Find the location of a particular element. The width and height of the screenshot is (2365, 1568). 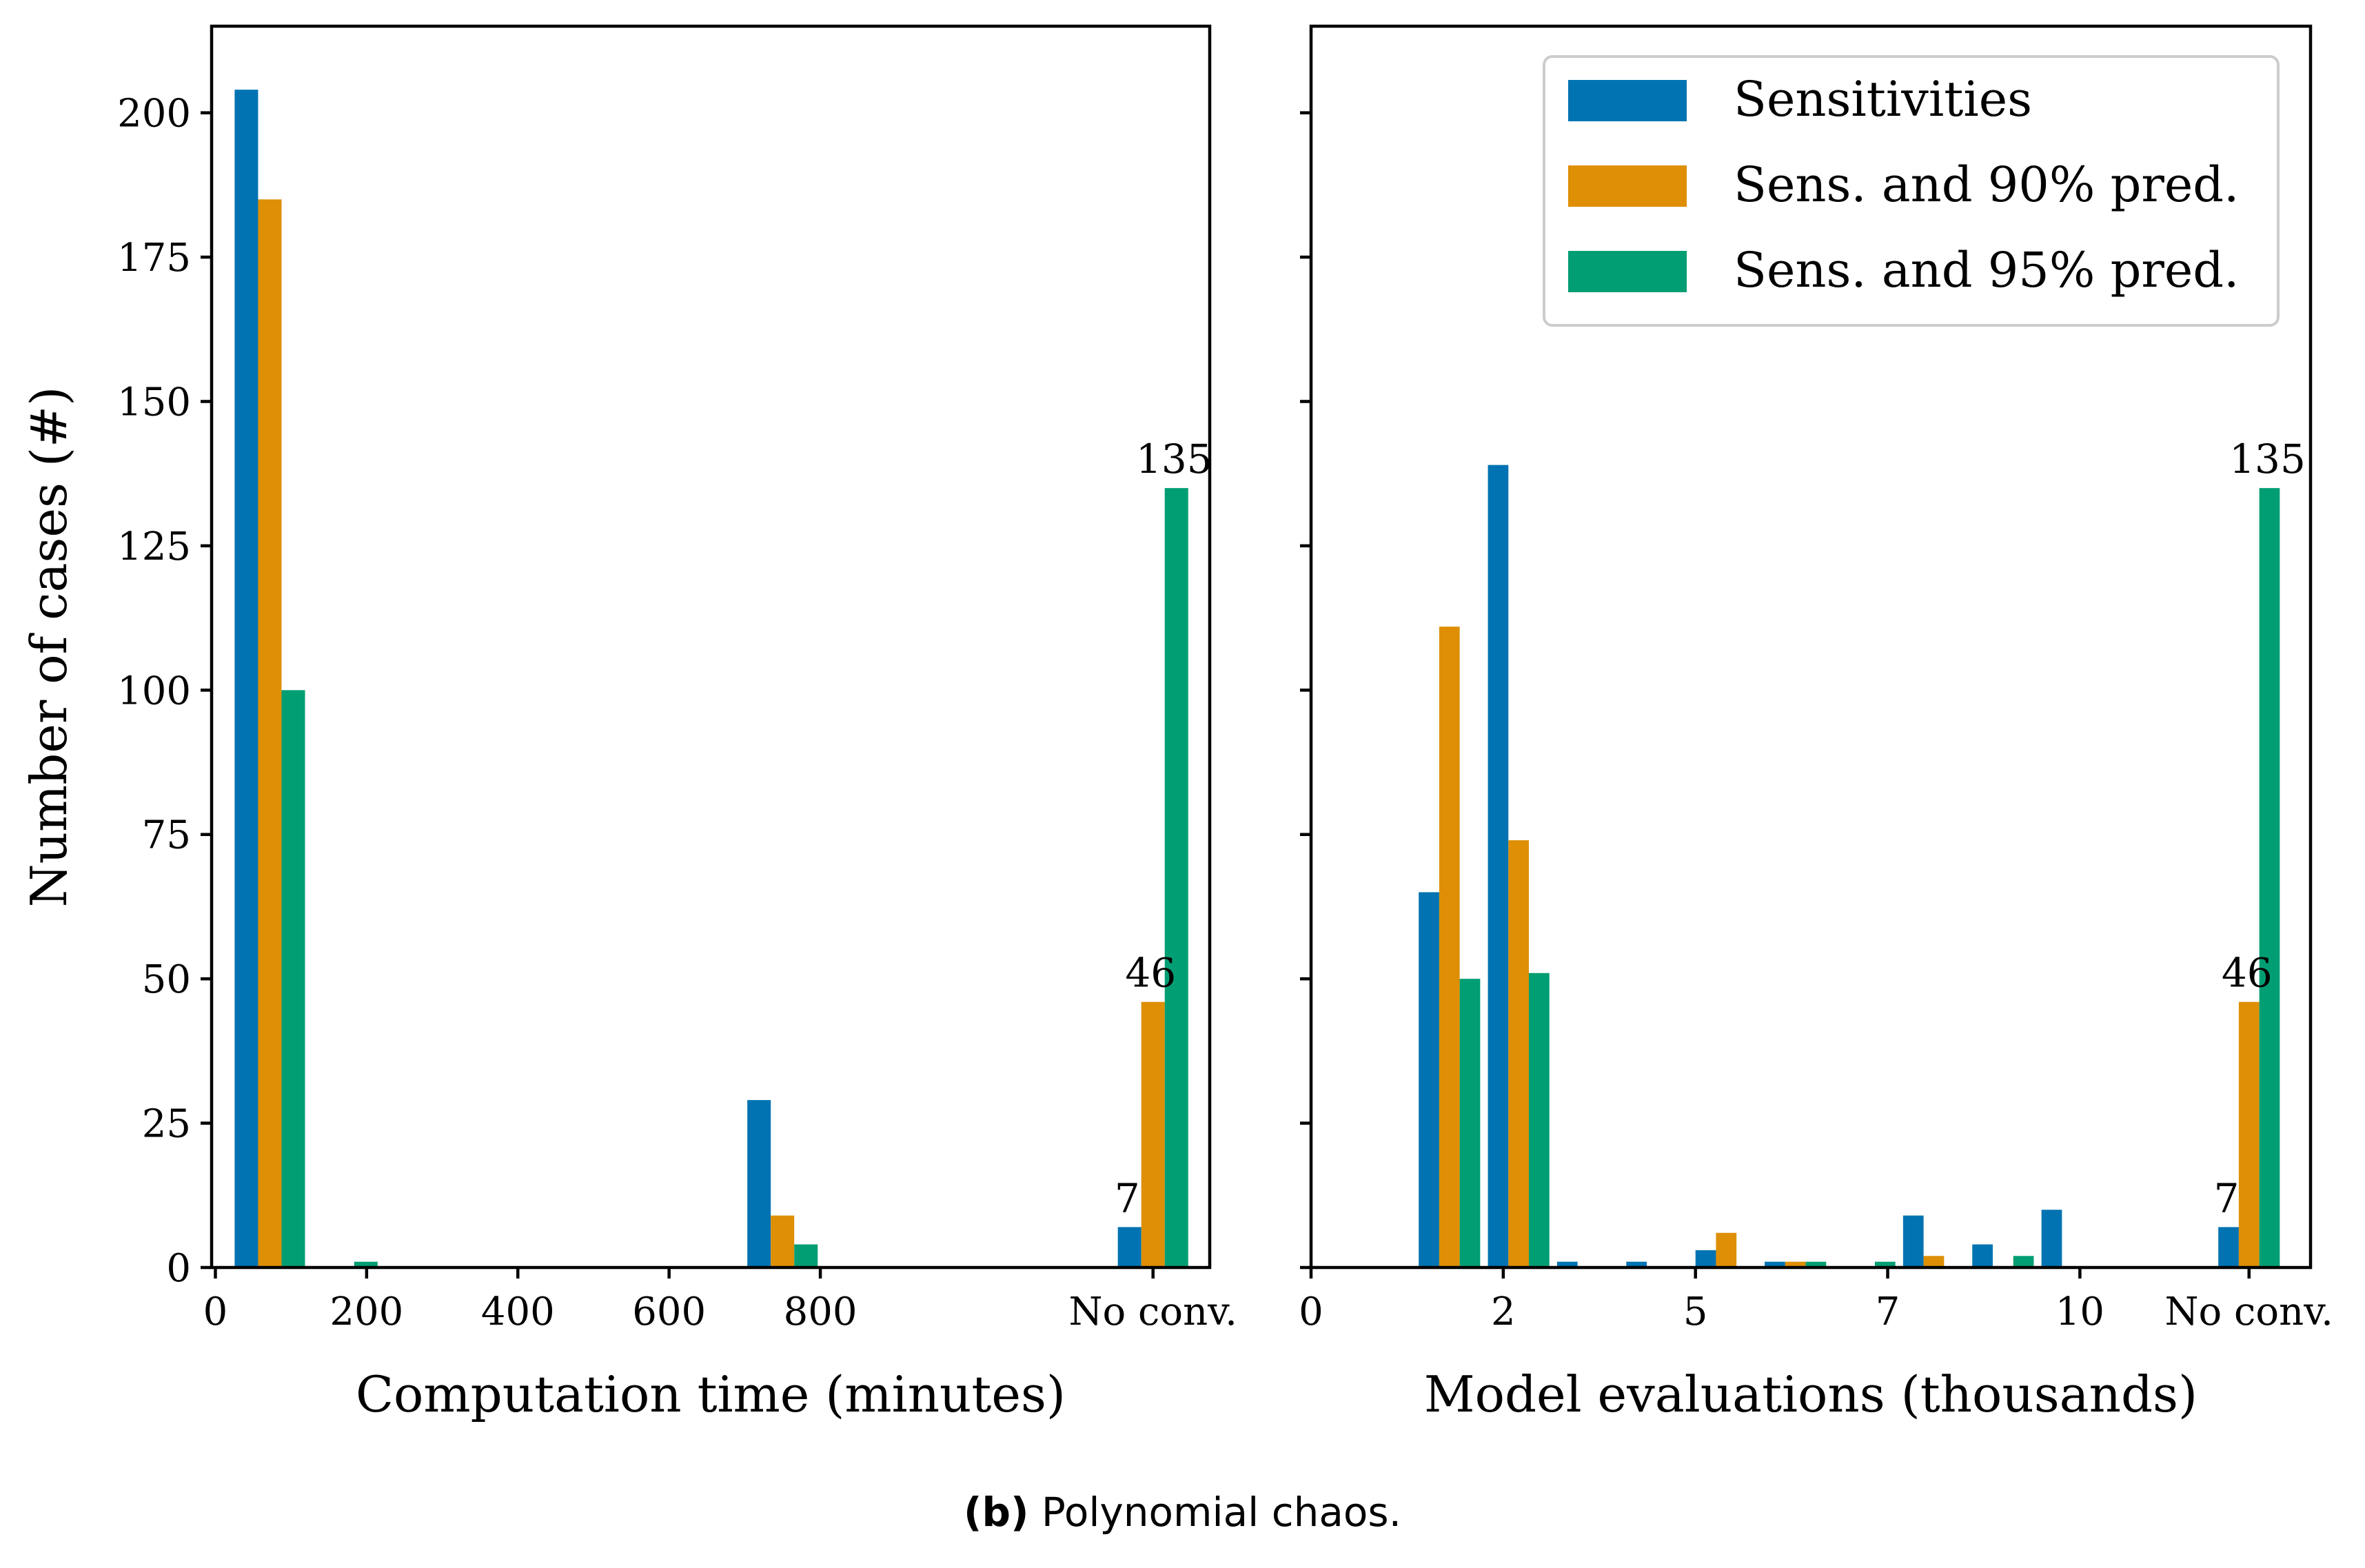

bar-sens-and-90-pred--bin-2 is located at coordinates (783, 1241).